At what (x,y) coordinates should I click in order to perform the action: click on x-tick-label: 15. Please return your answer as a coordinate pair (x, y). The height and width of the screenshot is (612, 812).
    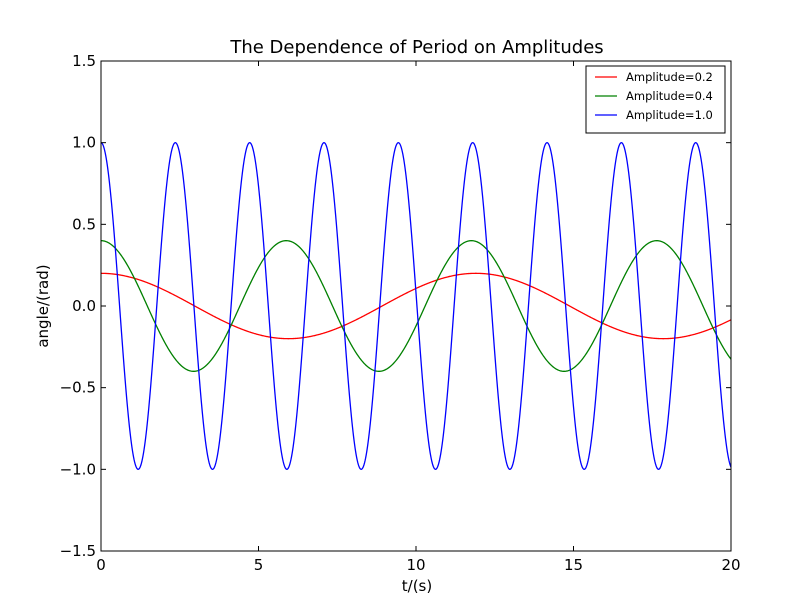
    Looking at the image, I should click on (573, 565).